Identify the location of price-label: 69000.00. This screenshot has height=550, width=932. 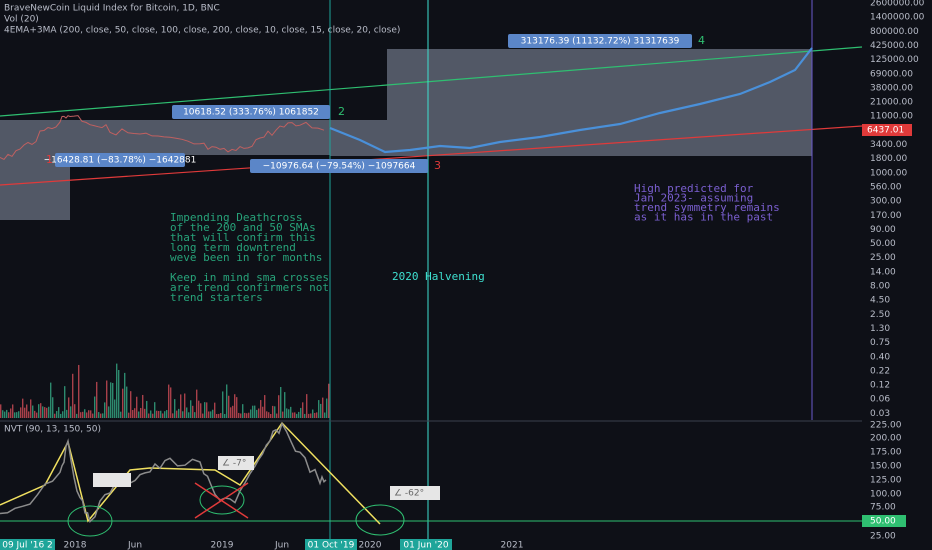
(891, 74).